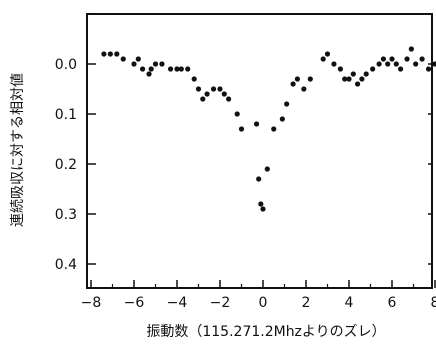  What do you see at coordinates (433, 303) in the screenshot?
I see `x-tick-label: 8` at bounding box center [433, 303].